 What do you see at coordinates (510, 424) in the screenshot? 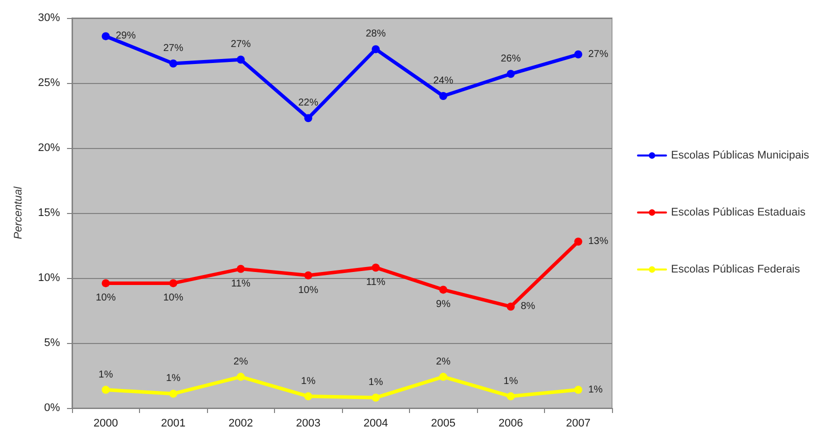
I see `x-tick-label: 2006` at bounding box center [510, 424].